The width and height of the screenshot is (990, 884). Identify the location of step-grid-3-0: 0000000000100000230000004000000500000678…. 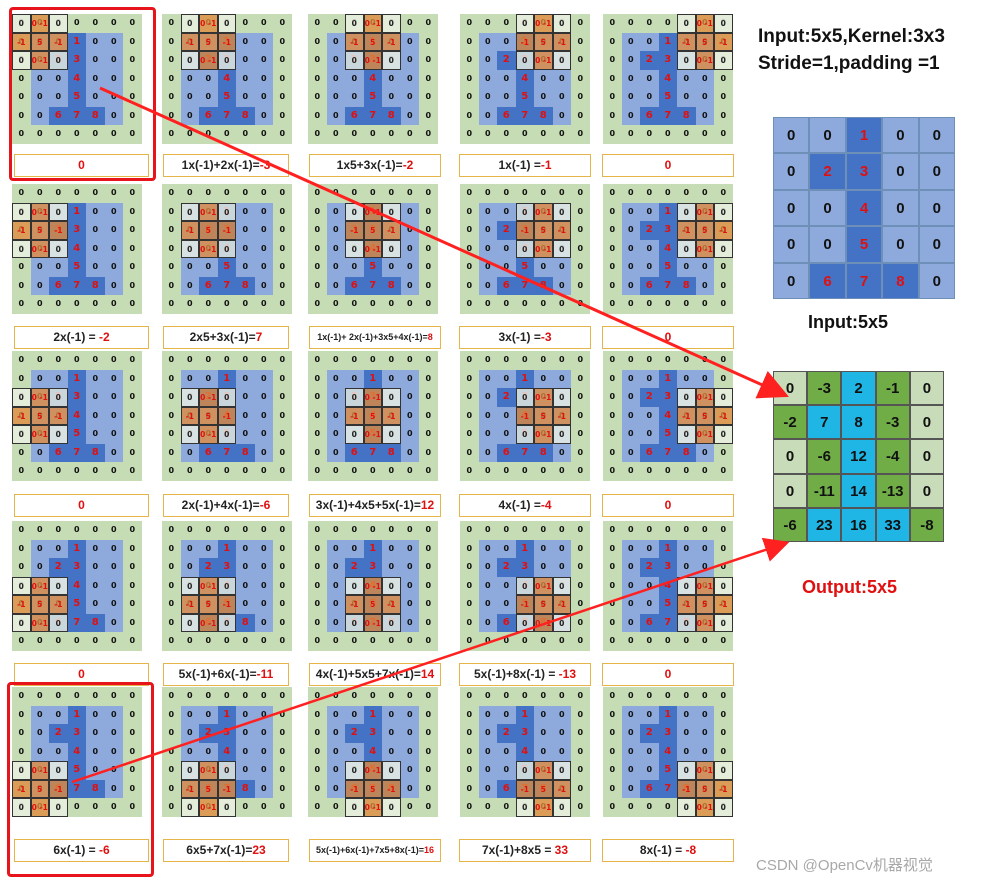
(77, 586).